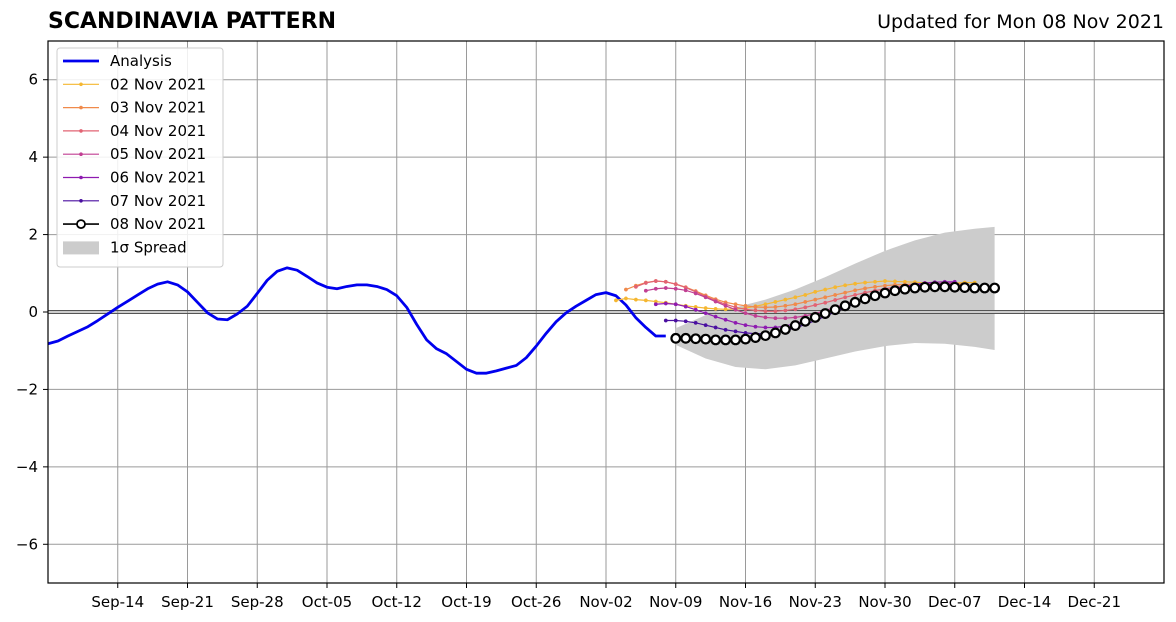 The image size is (1176, 622). I want to click on y-tick-label: −6, so click(27, 544).